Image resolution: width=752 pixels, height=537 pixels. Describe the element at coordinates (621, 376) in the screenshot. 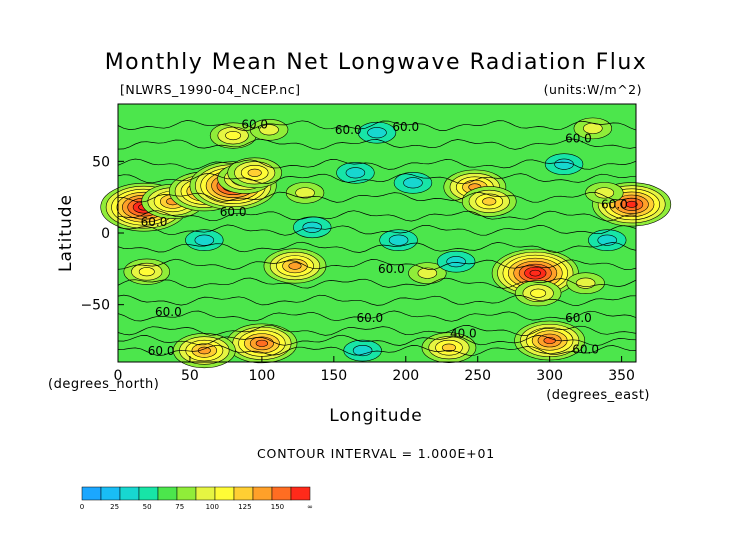

I see `x-tick-label: 350` at that location.